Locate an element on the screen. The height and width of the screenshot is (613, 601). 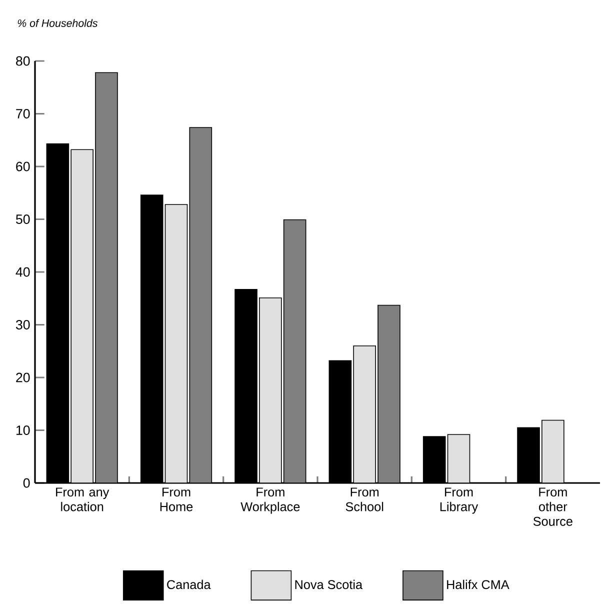
y-tick-label: 30 is located at coordinates (23, 325).